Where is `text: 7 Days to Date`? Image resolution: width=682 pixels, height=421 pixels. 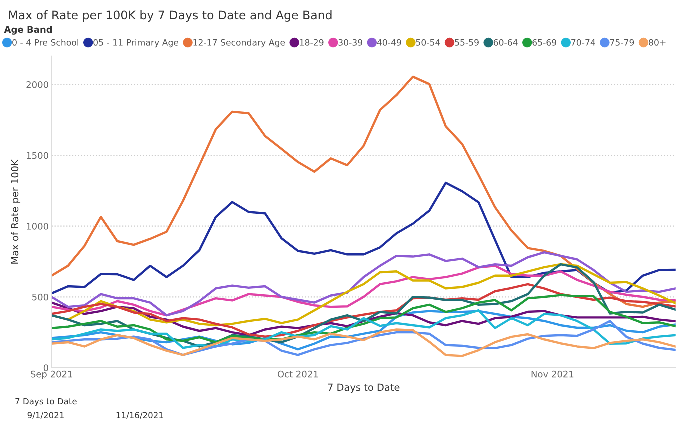
text: 7 Days to Date is located at coordinates (46, 402).